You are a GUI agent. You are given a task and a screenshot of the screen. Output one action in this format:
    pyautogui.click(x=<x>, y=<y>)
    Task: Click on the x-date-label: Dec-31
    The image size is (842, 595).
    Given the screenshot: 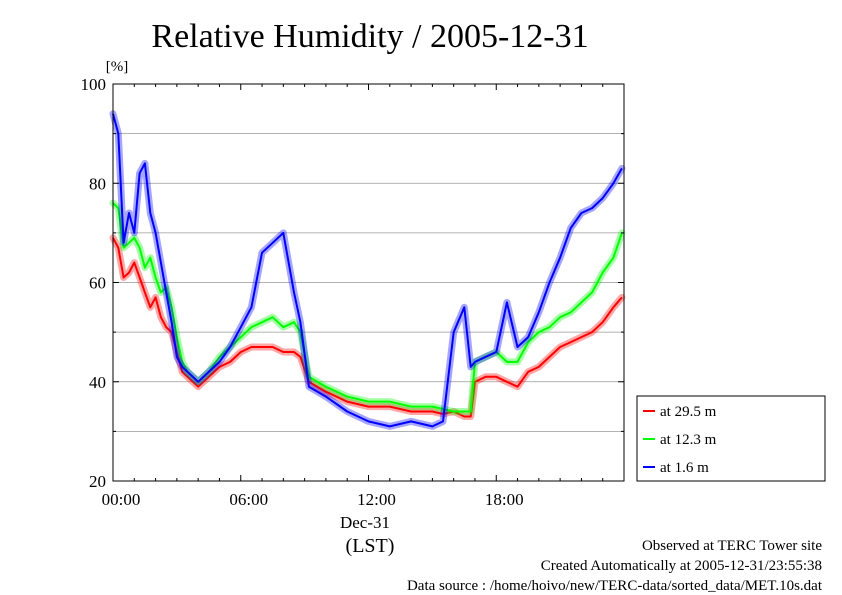 What is the action you would take?
    pyautogui.click(x=365, y=522)
    